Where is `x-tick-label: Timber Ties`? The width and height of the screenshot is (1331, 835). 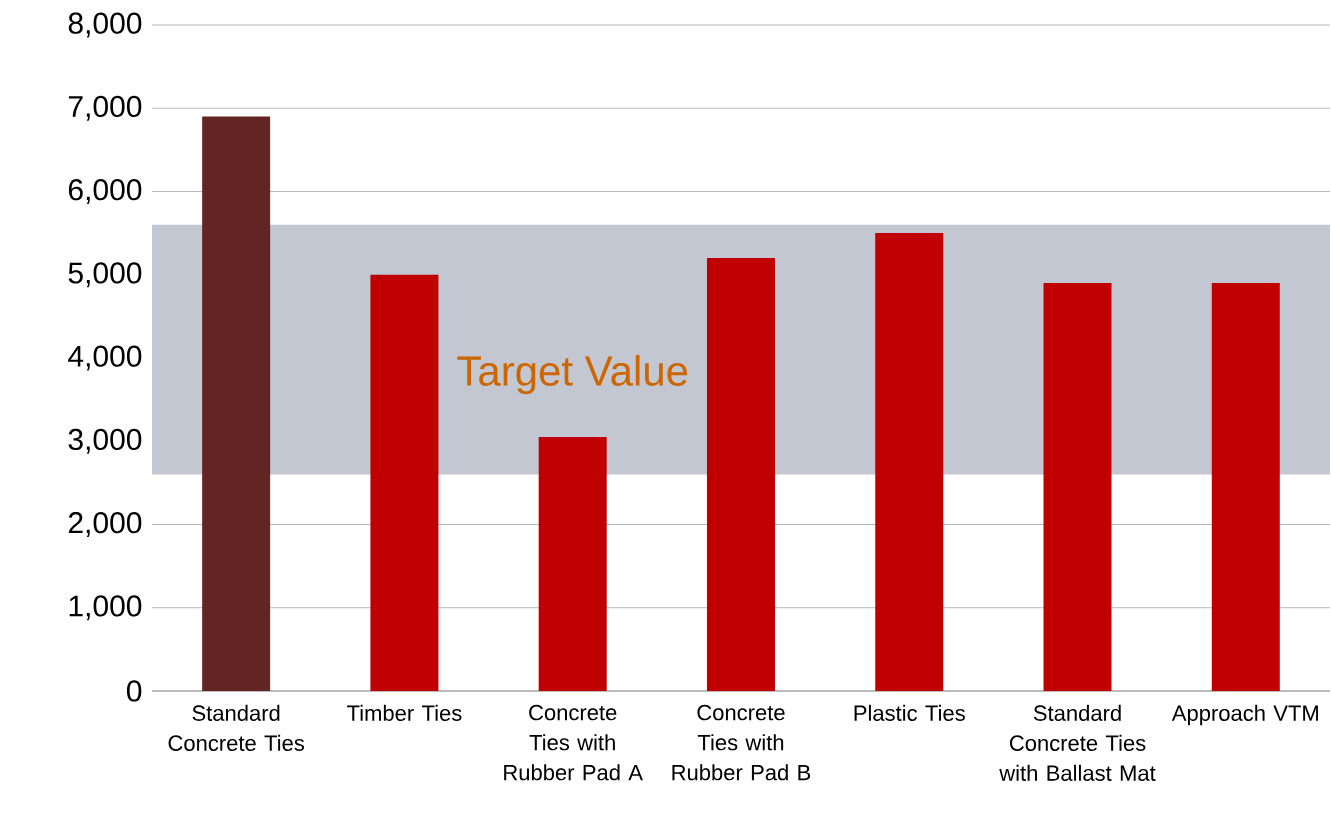 x-tick-label: Timber Ties is located at coordinates (404, 712).